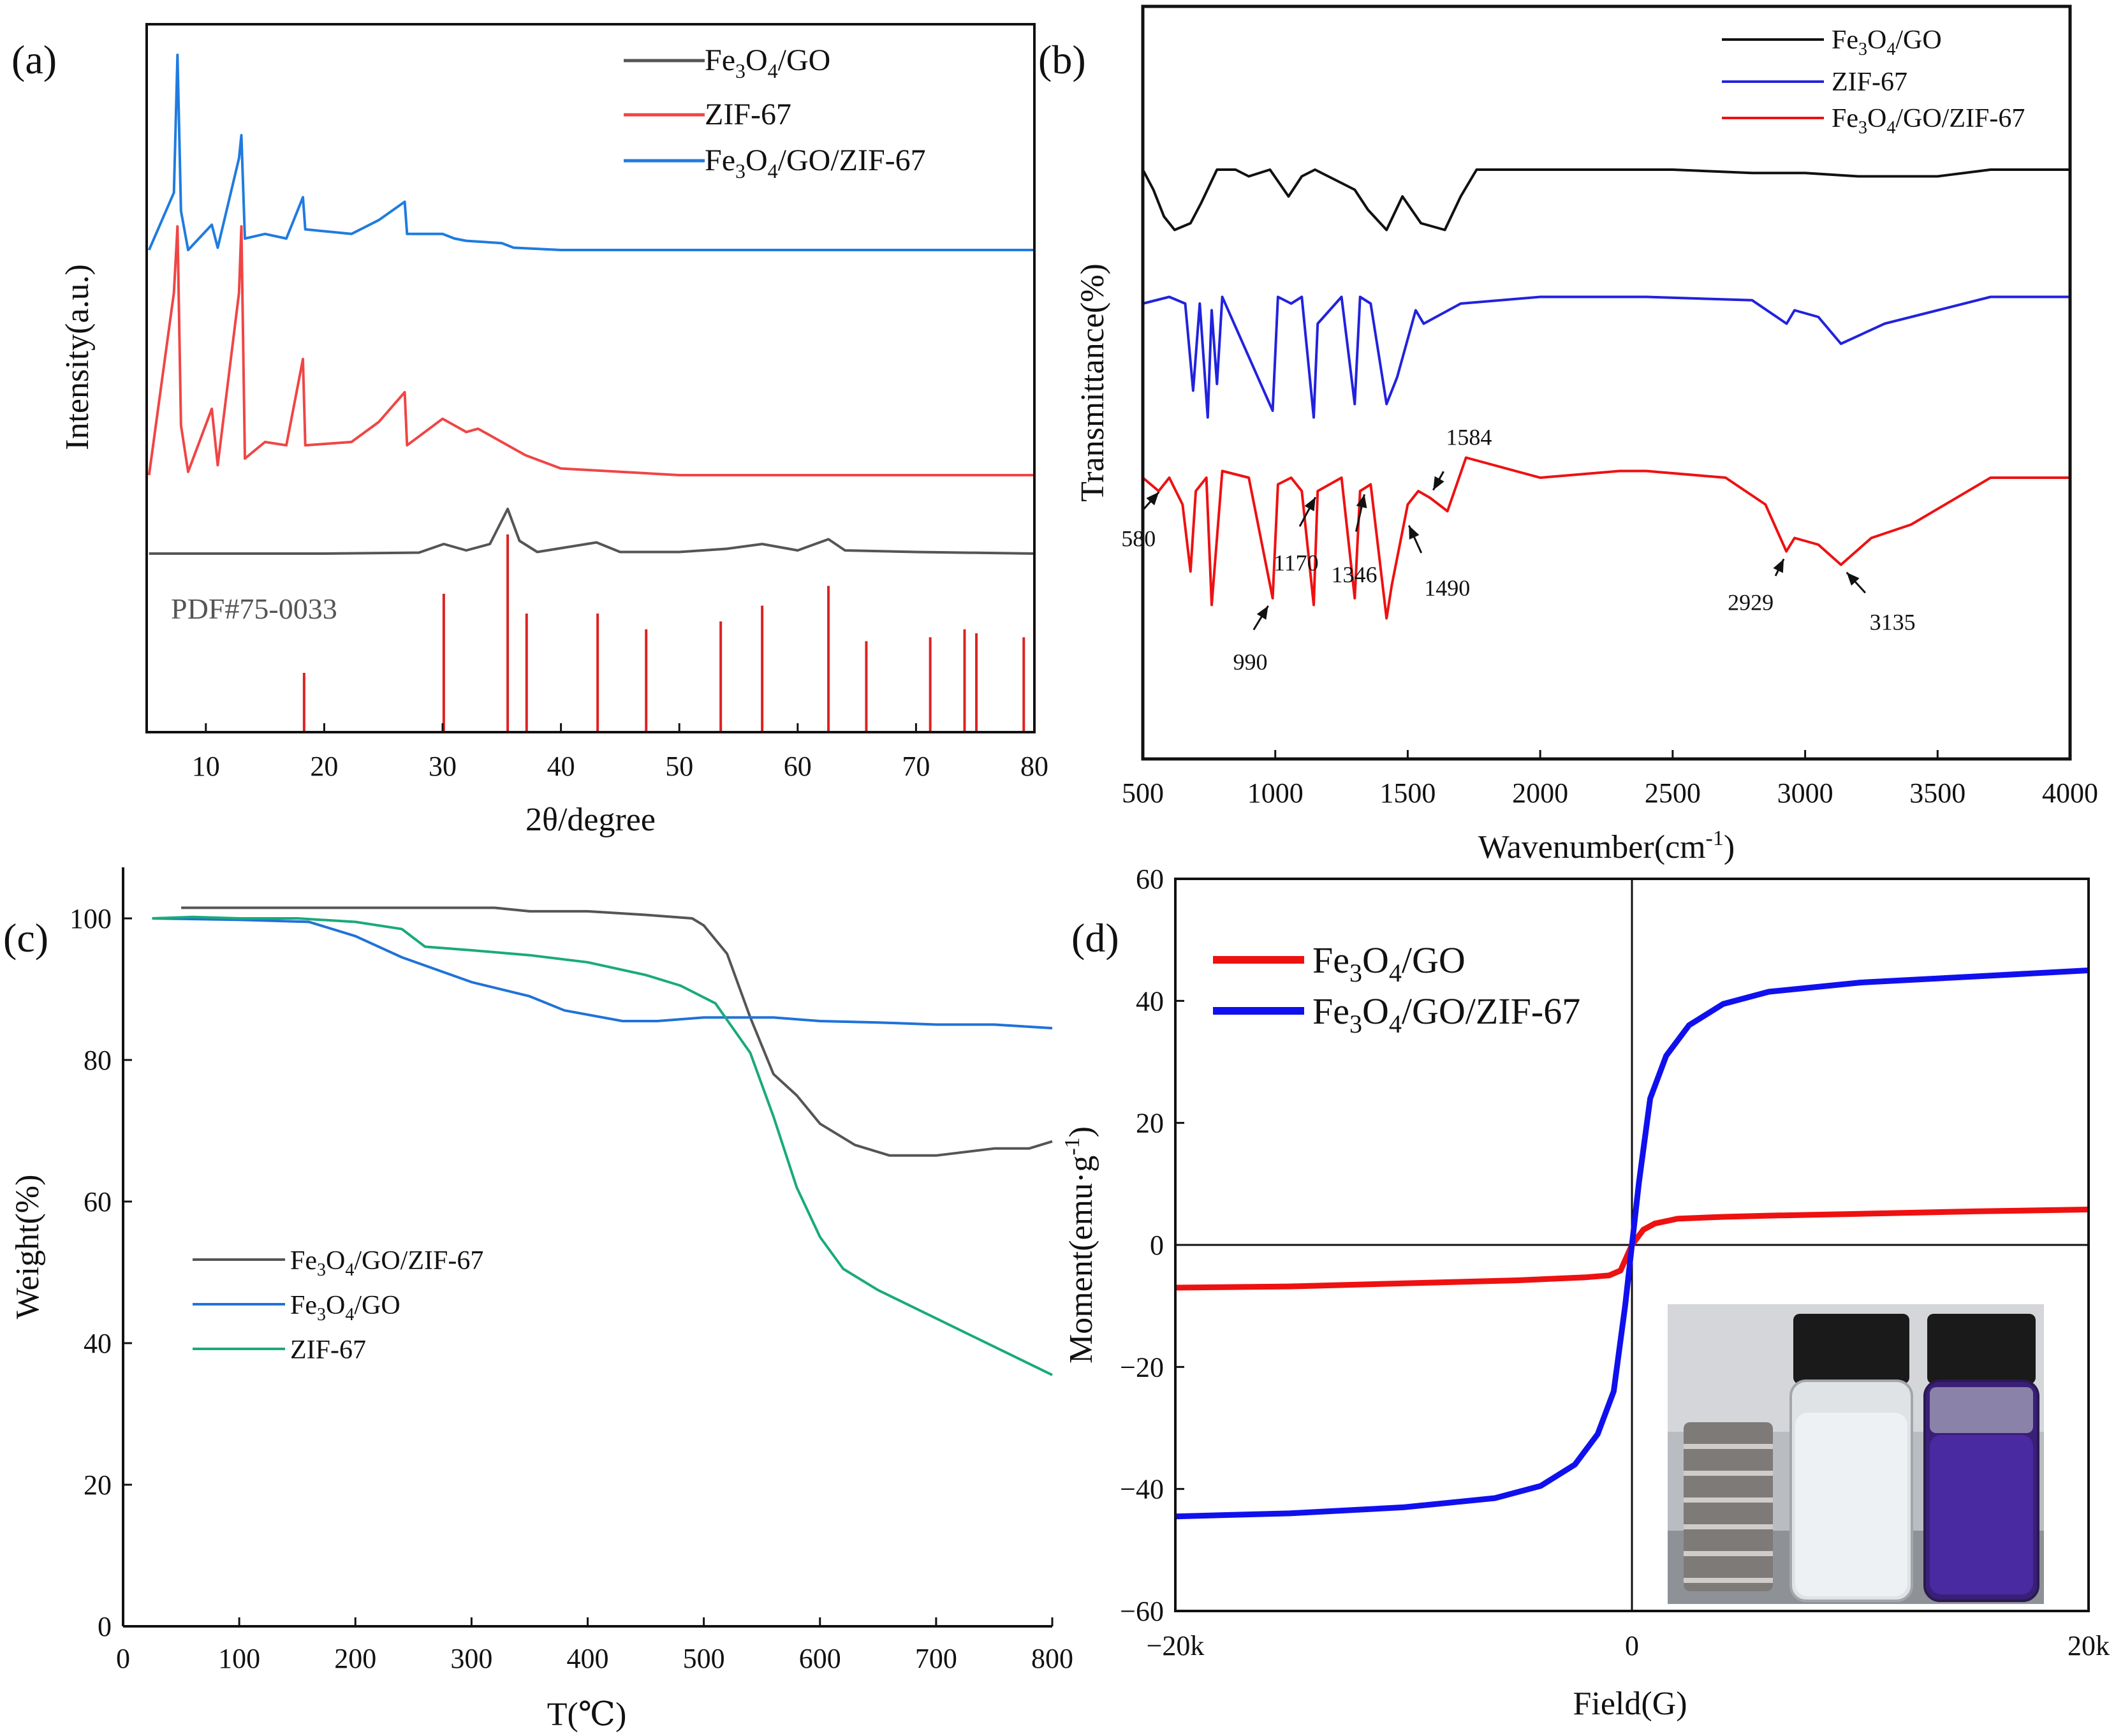 The height and width of the screenshot is (1736, 2123). I want to click on annotation-label-580: 580, so click(1138, 539).